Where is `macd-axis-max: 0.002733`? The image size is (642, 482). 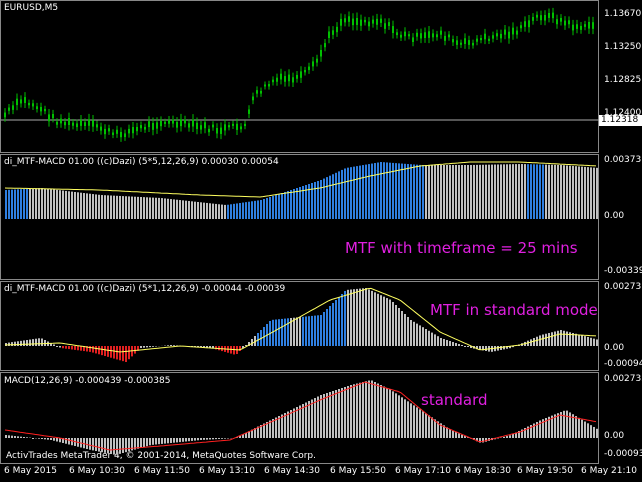
macd-axis-max: 0.002733 is located at coordinates (623, 379).